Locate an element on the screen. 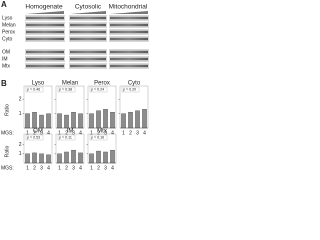 Image resolution: width=320 pixels, height=240 pixels. chart-title: Lyso is located at coordinates (38, 84).